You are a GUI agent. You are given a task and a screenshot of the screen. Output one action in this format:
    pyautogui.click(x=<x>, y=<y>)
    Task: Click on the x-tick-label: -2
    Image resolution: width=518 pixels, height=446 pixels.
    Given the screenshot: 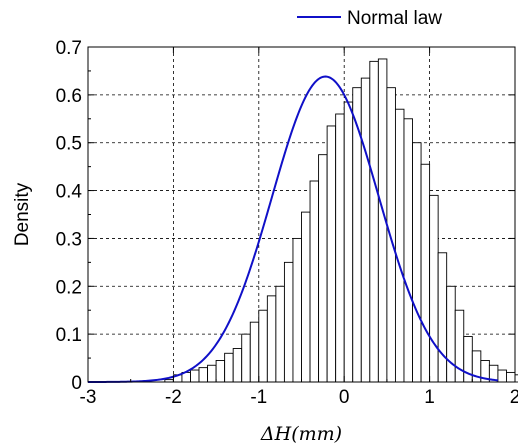 What is the action you would take?
    pyautogui.click(x=173, y=397)
    